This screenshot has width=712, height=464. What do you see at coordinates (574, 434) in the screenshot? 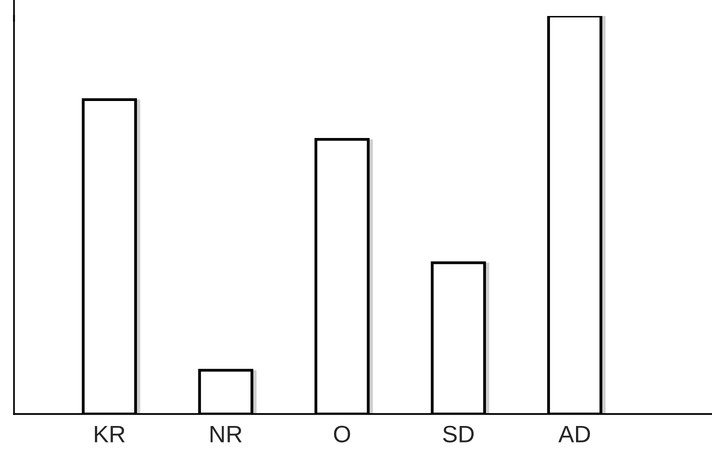
I see `x-tick-label: AD` at bounding box center [574, 434].